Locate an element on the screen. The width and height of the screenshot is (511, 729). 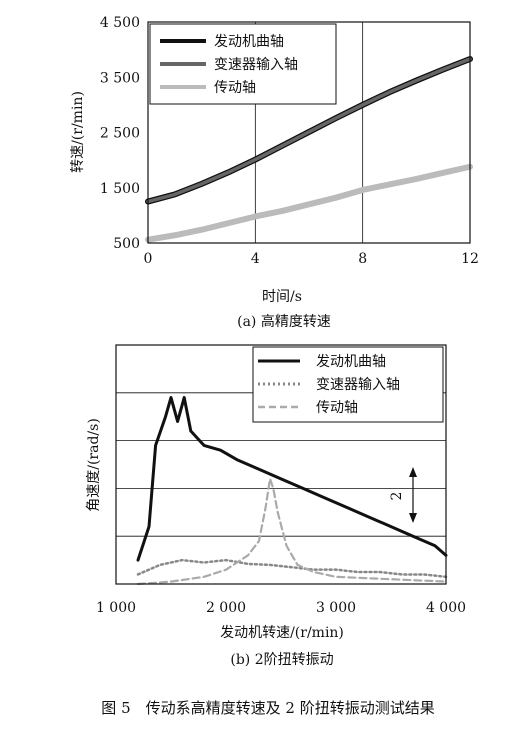
legend-b-label-1: 变速器输入轴 is located at coordinates (358, 385).